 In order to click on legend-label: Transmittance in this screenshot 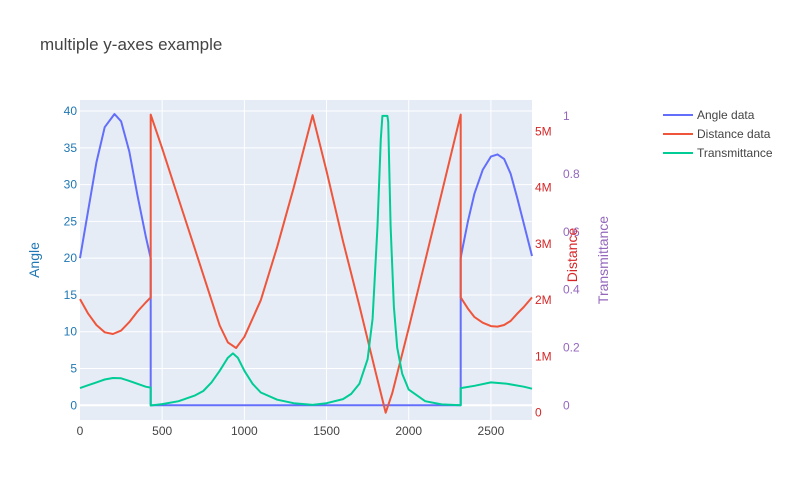, I will do `click(735, 153)`.